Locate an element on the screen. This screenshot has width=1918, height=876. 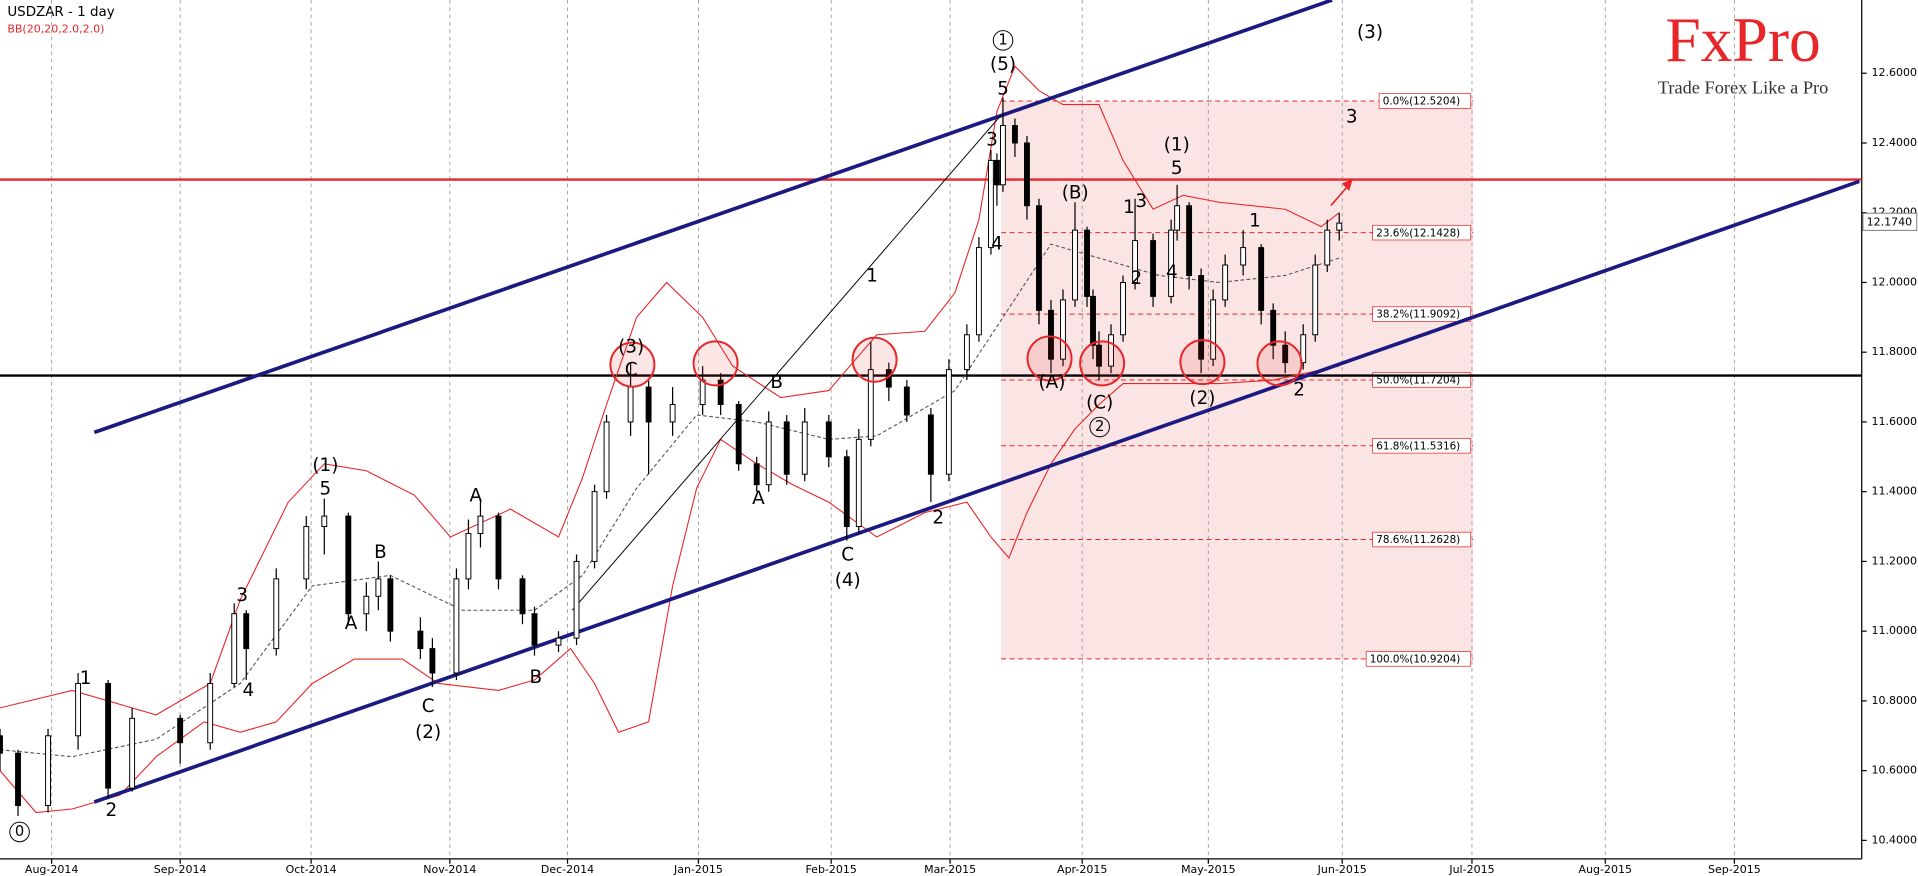
y-tick-label: 10.8000 is located at coordinates (1894, 700).